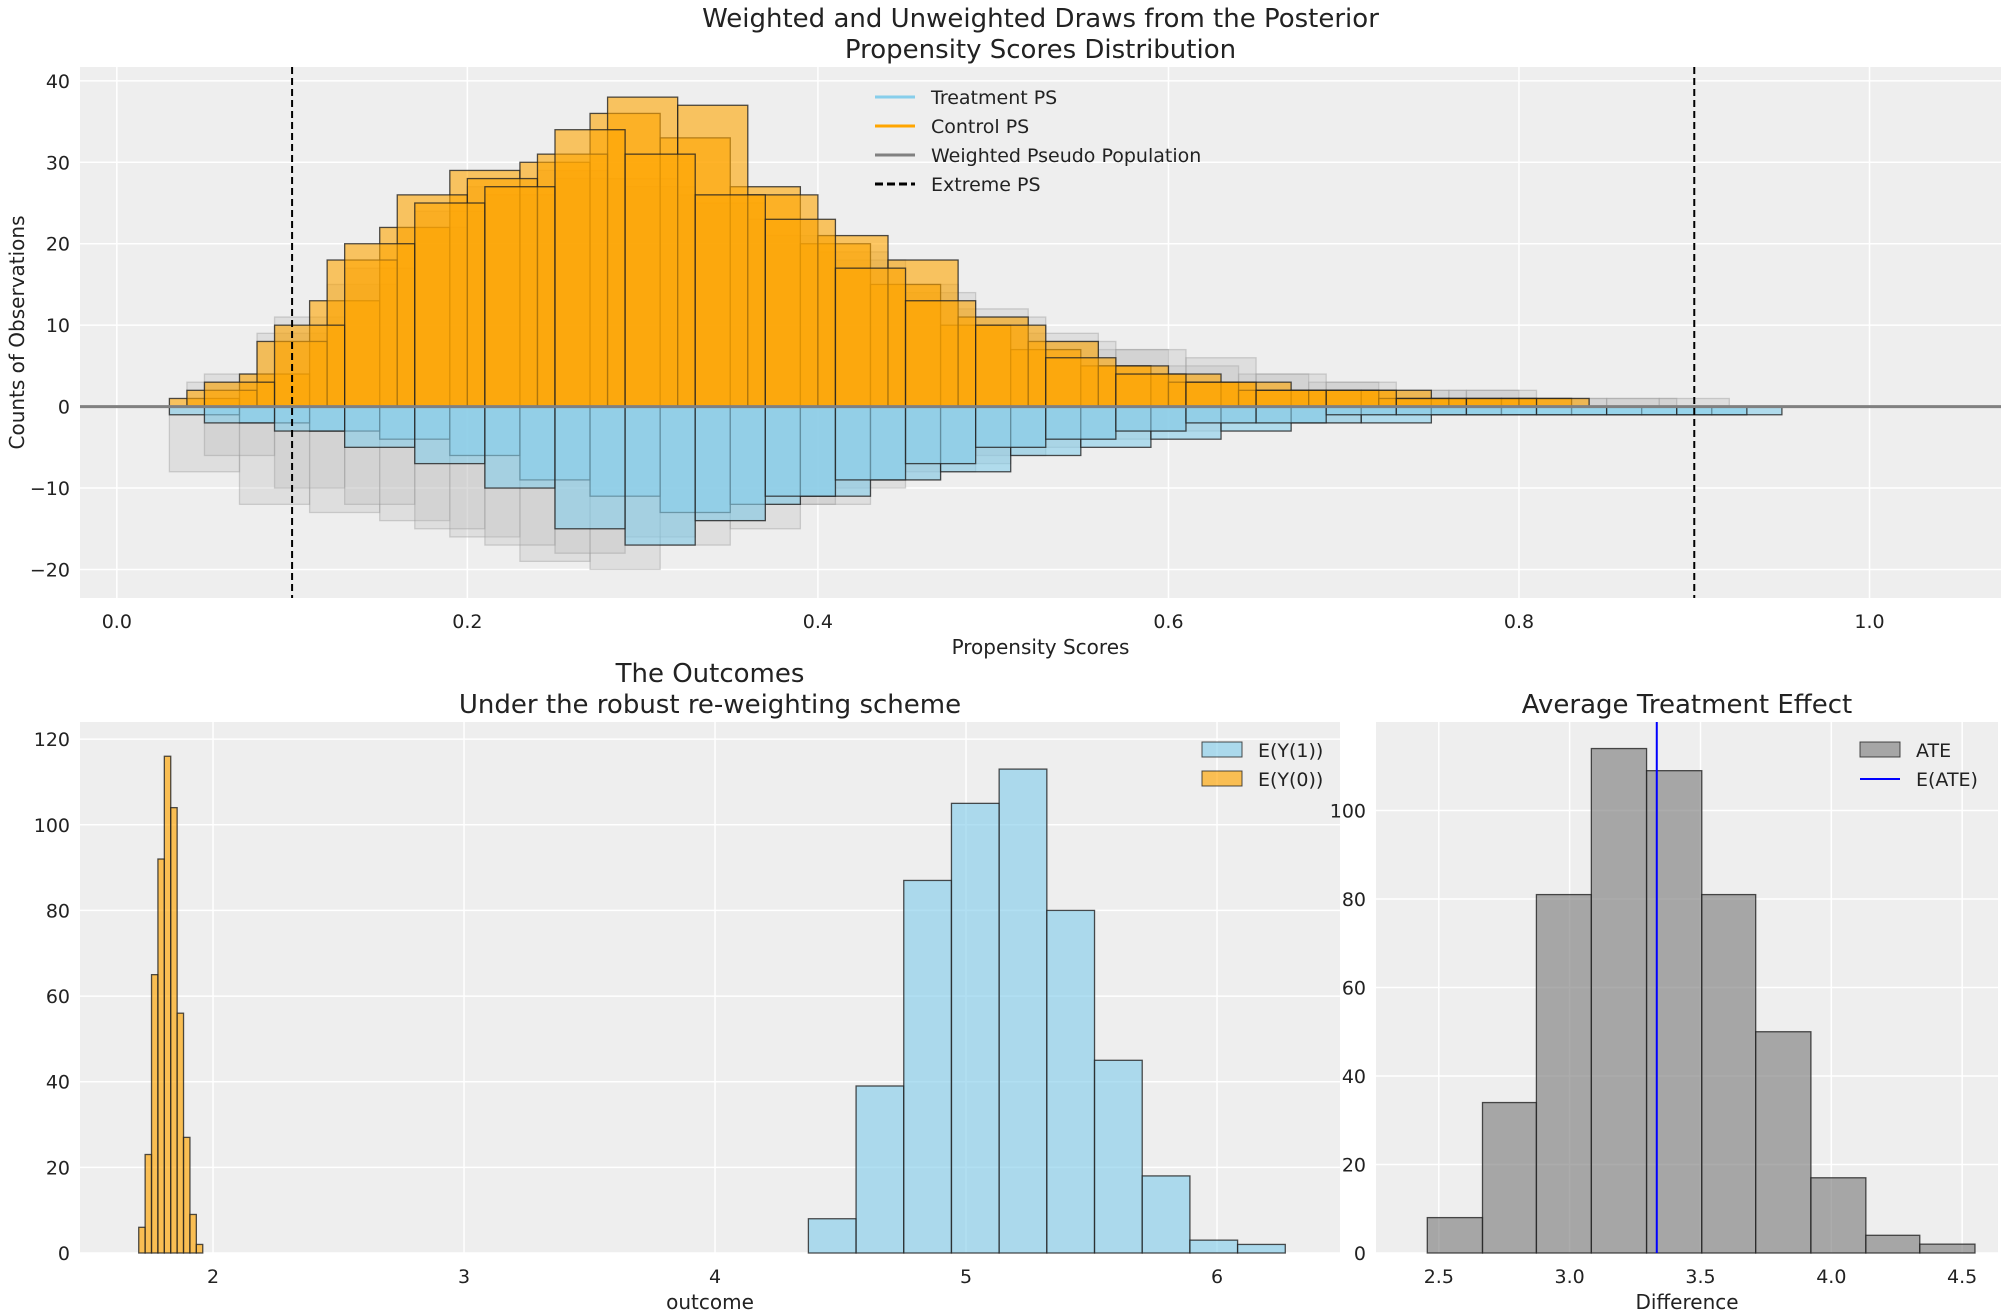 This screenshot has height=1315, width=2011. I want to click on x-tick-label: 0.6, so click(1168, 622).